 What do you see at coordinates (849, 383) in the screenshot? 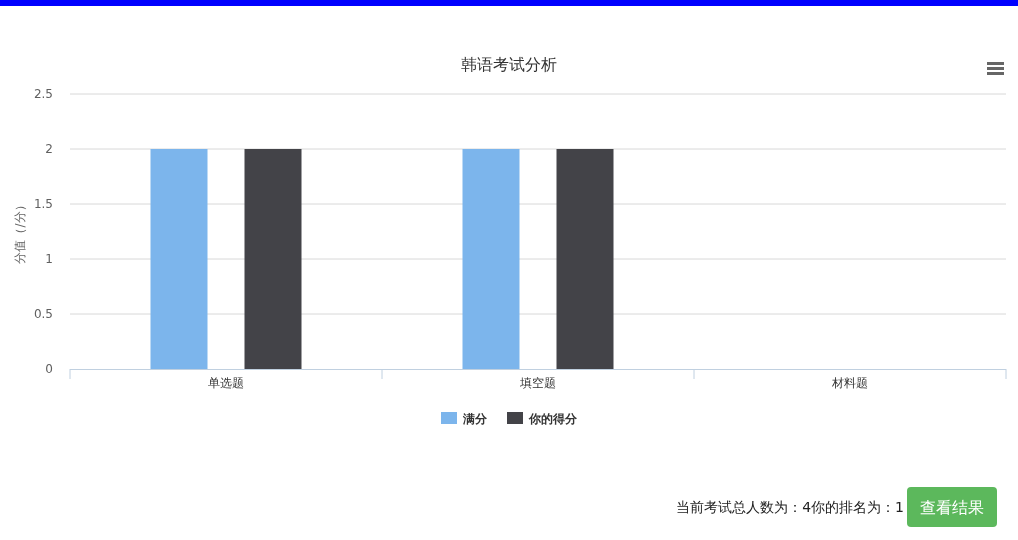
I see `x-tick-label: 材料题` at bounding box center [849, 383].